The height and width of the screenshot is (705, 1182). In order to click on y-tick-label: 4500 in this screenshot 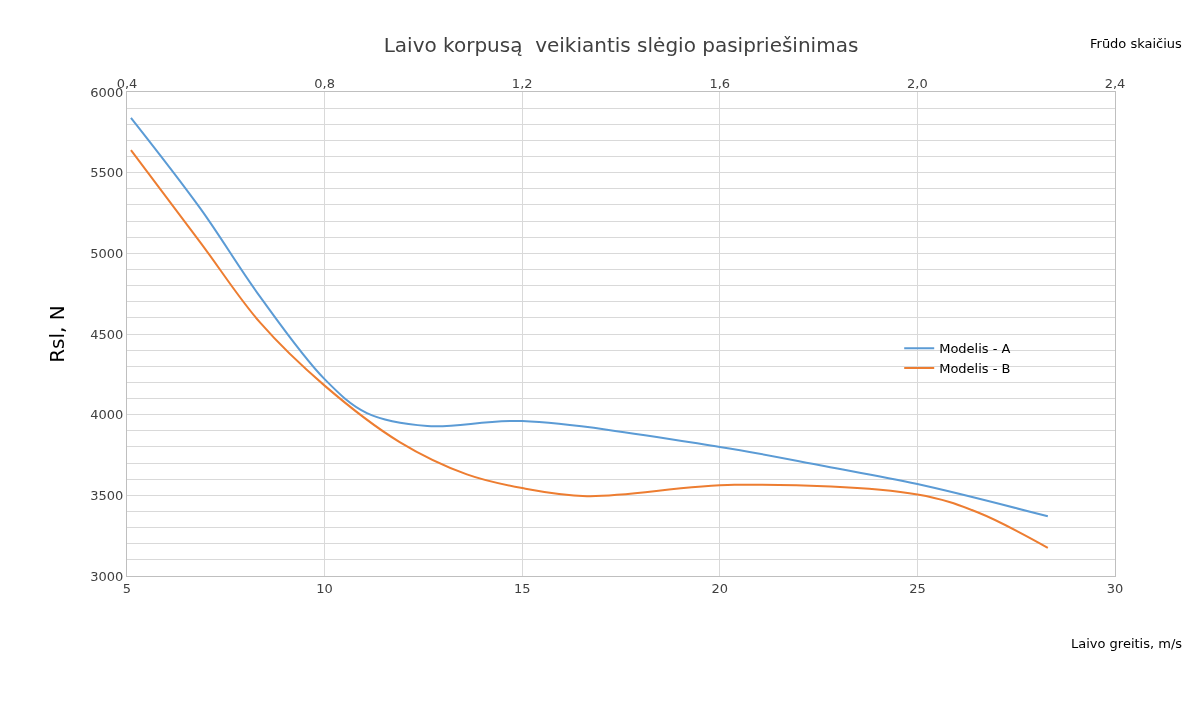, I will do `click(107, 334)`.